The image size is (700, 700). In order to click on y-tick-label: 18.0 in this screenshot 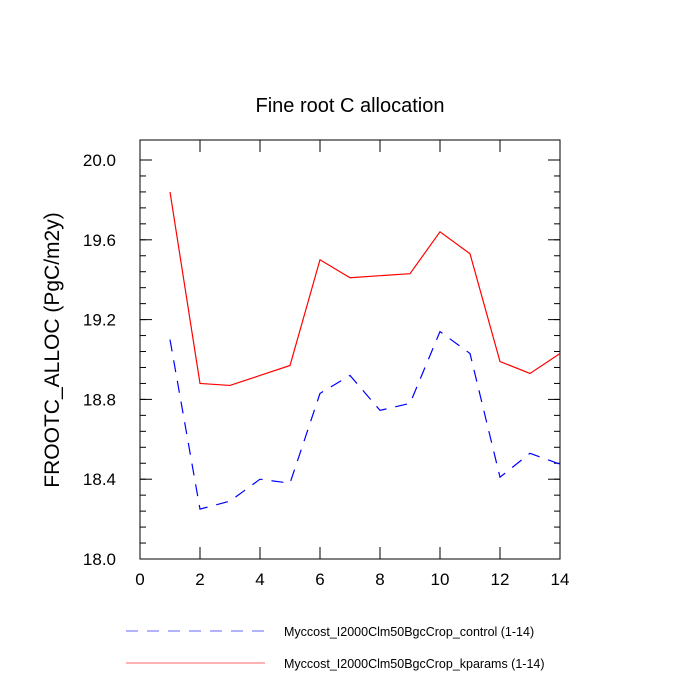, I will do `click(99, 559)`.